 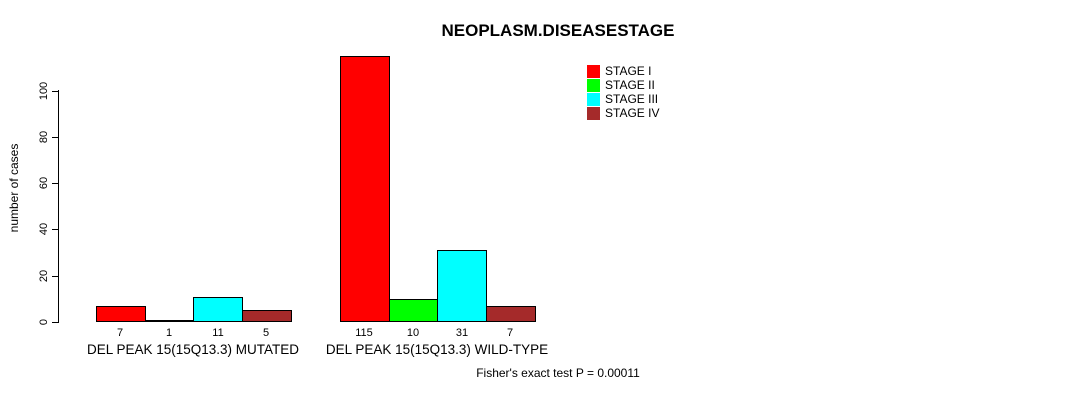 I want to click on group-label: DEL PEAK 15(15Q13.3) MUTATED, so click(x=193, y=349).